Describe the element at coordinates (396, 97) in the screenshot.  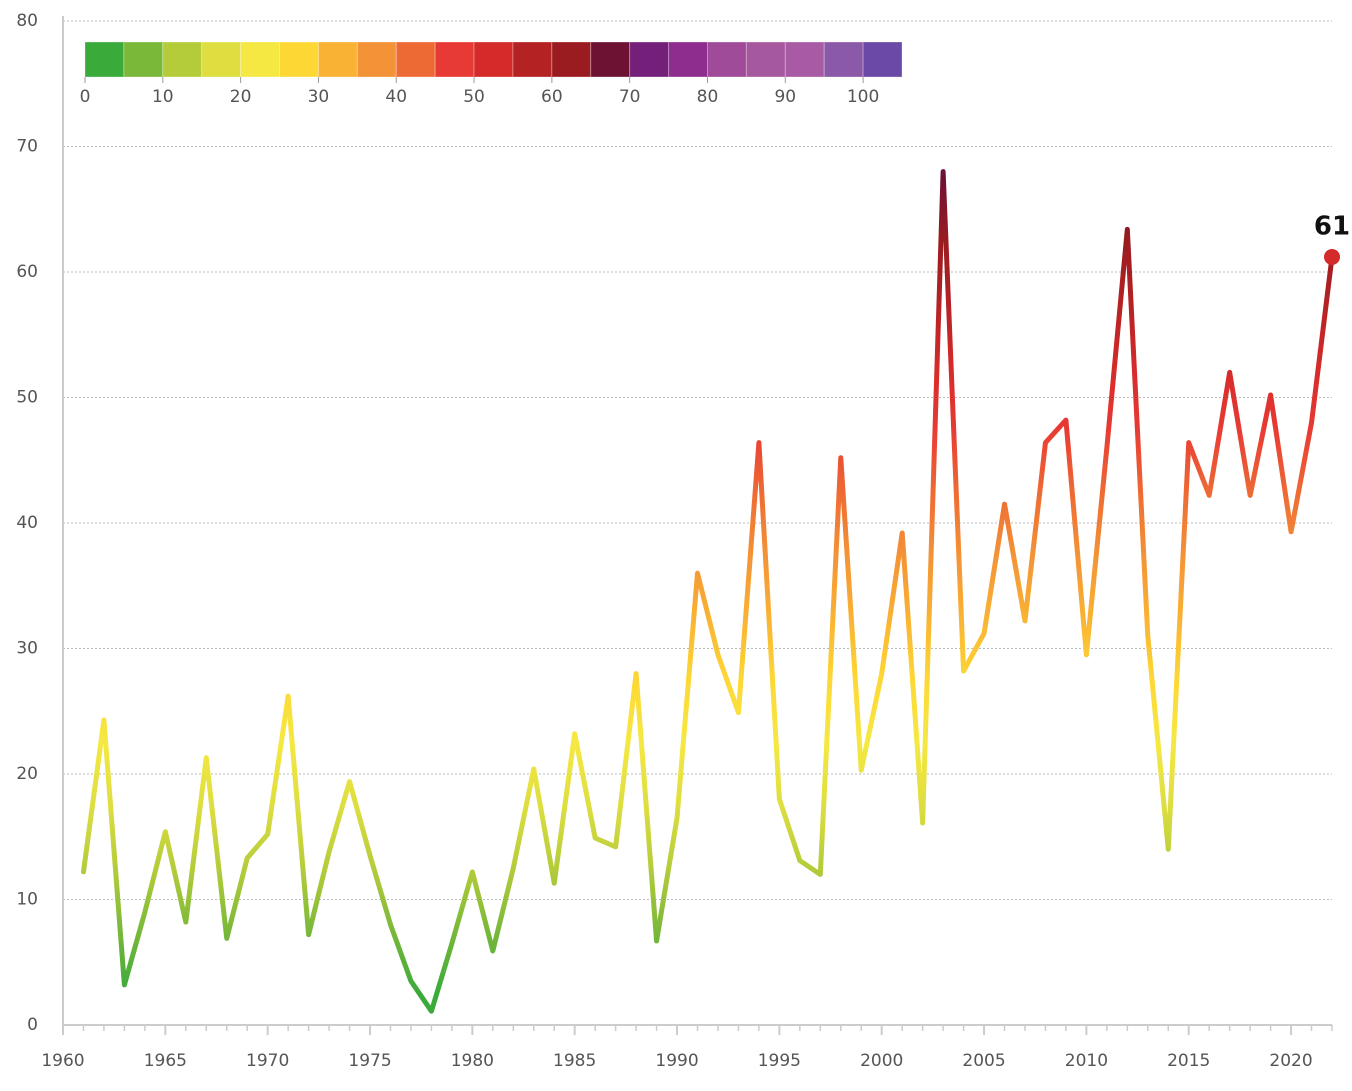
I see `colorbar-tick-label: 40` at that location.